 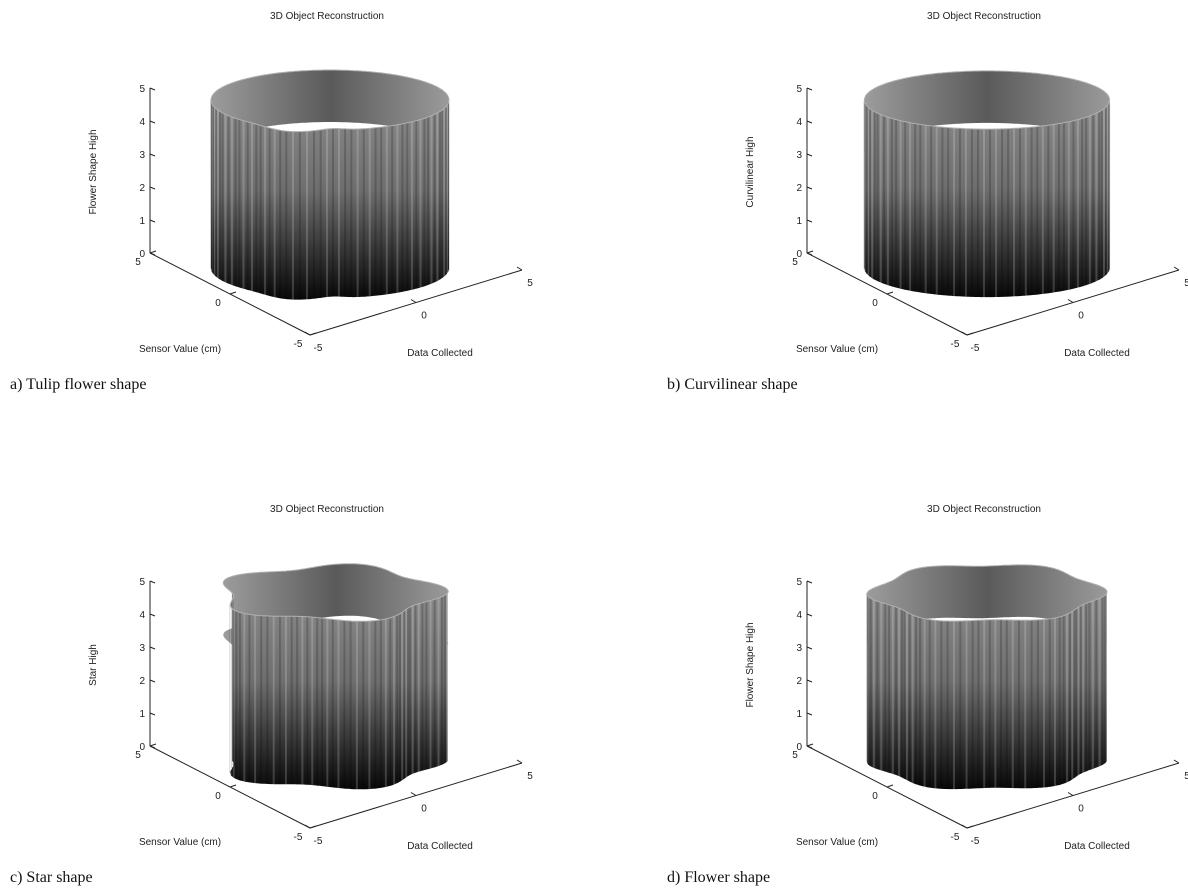 I want to click on panel-caption: d) Flower shape, so click(x=718, y=877).